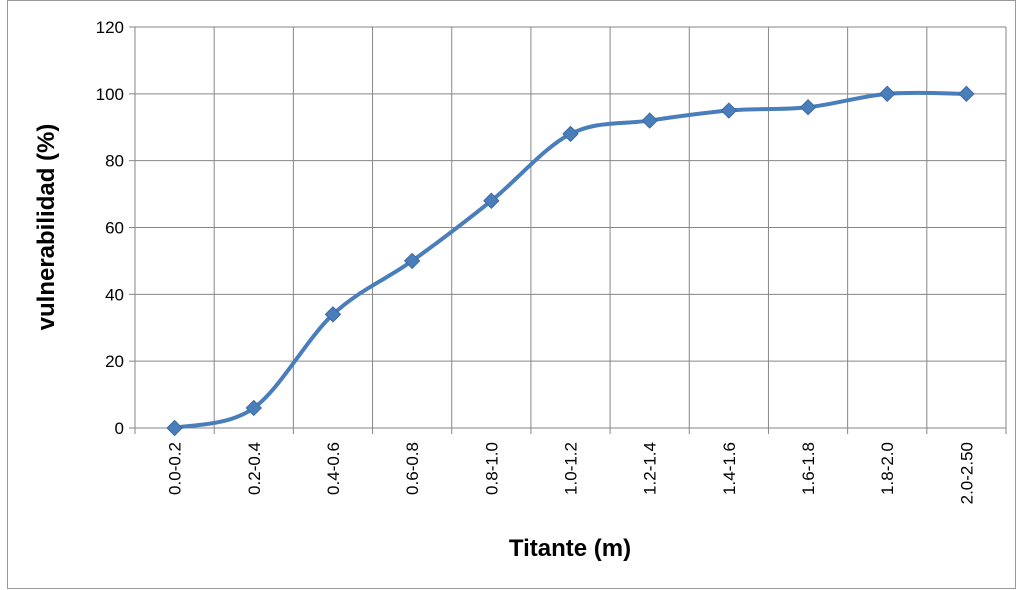 The width and height of the screenshot is (1018, 590). I want to click on y-tick-label: 100, so click(110, 94).